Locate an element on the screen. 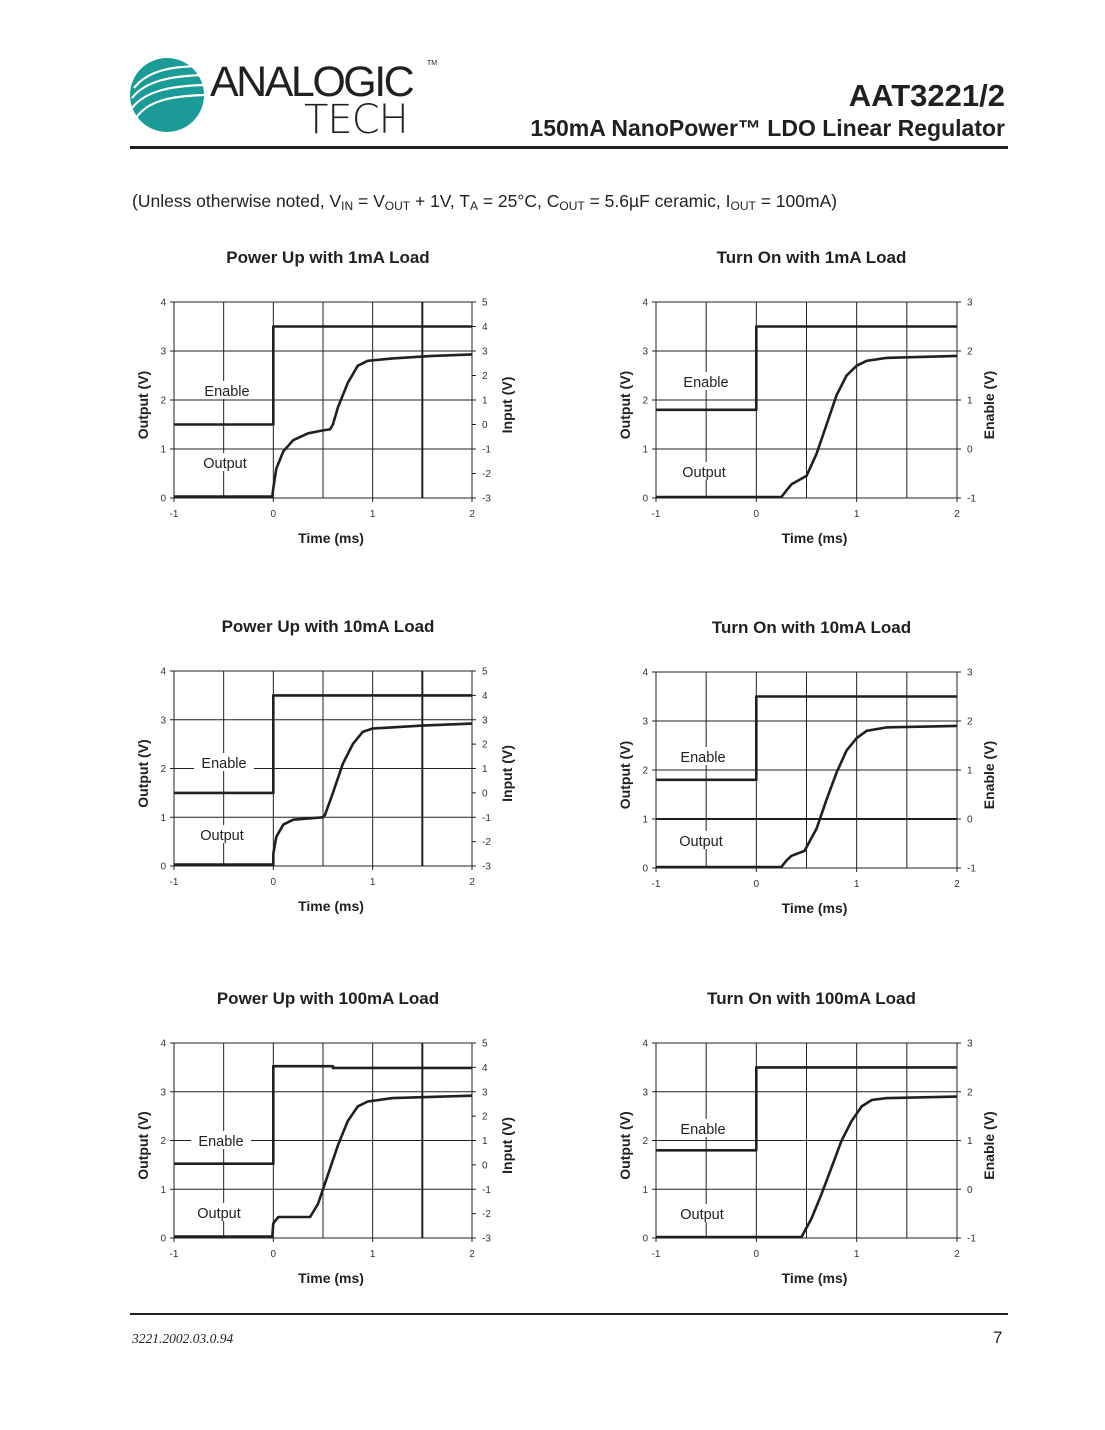  logo-tm: TM is located at coordinates (432, 63).